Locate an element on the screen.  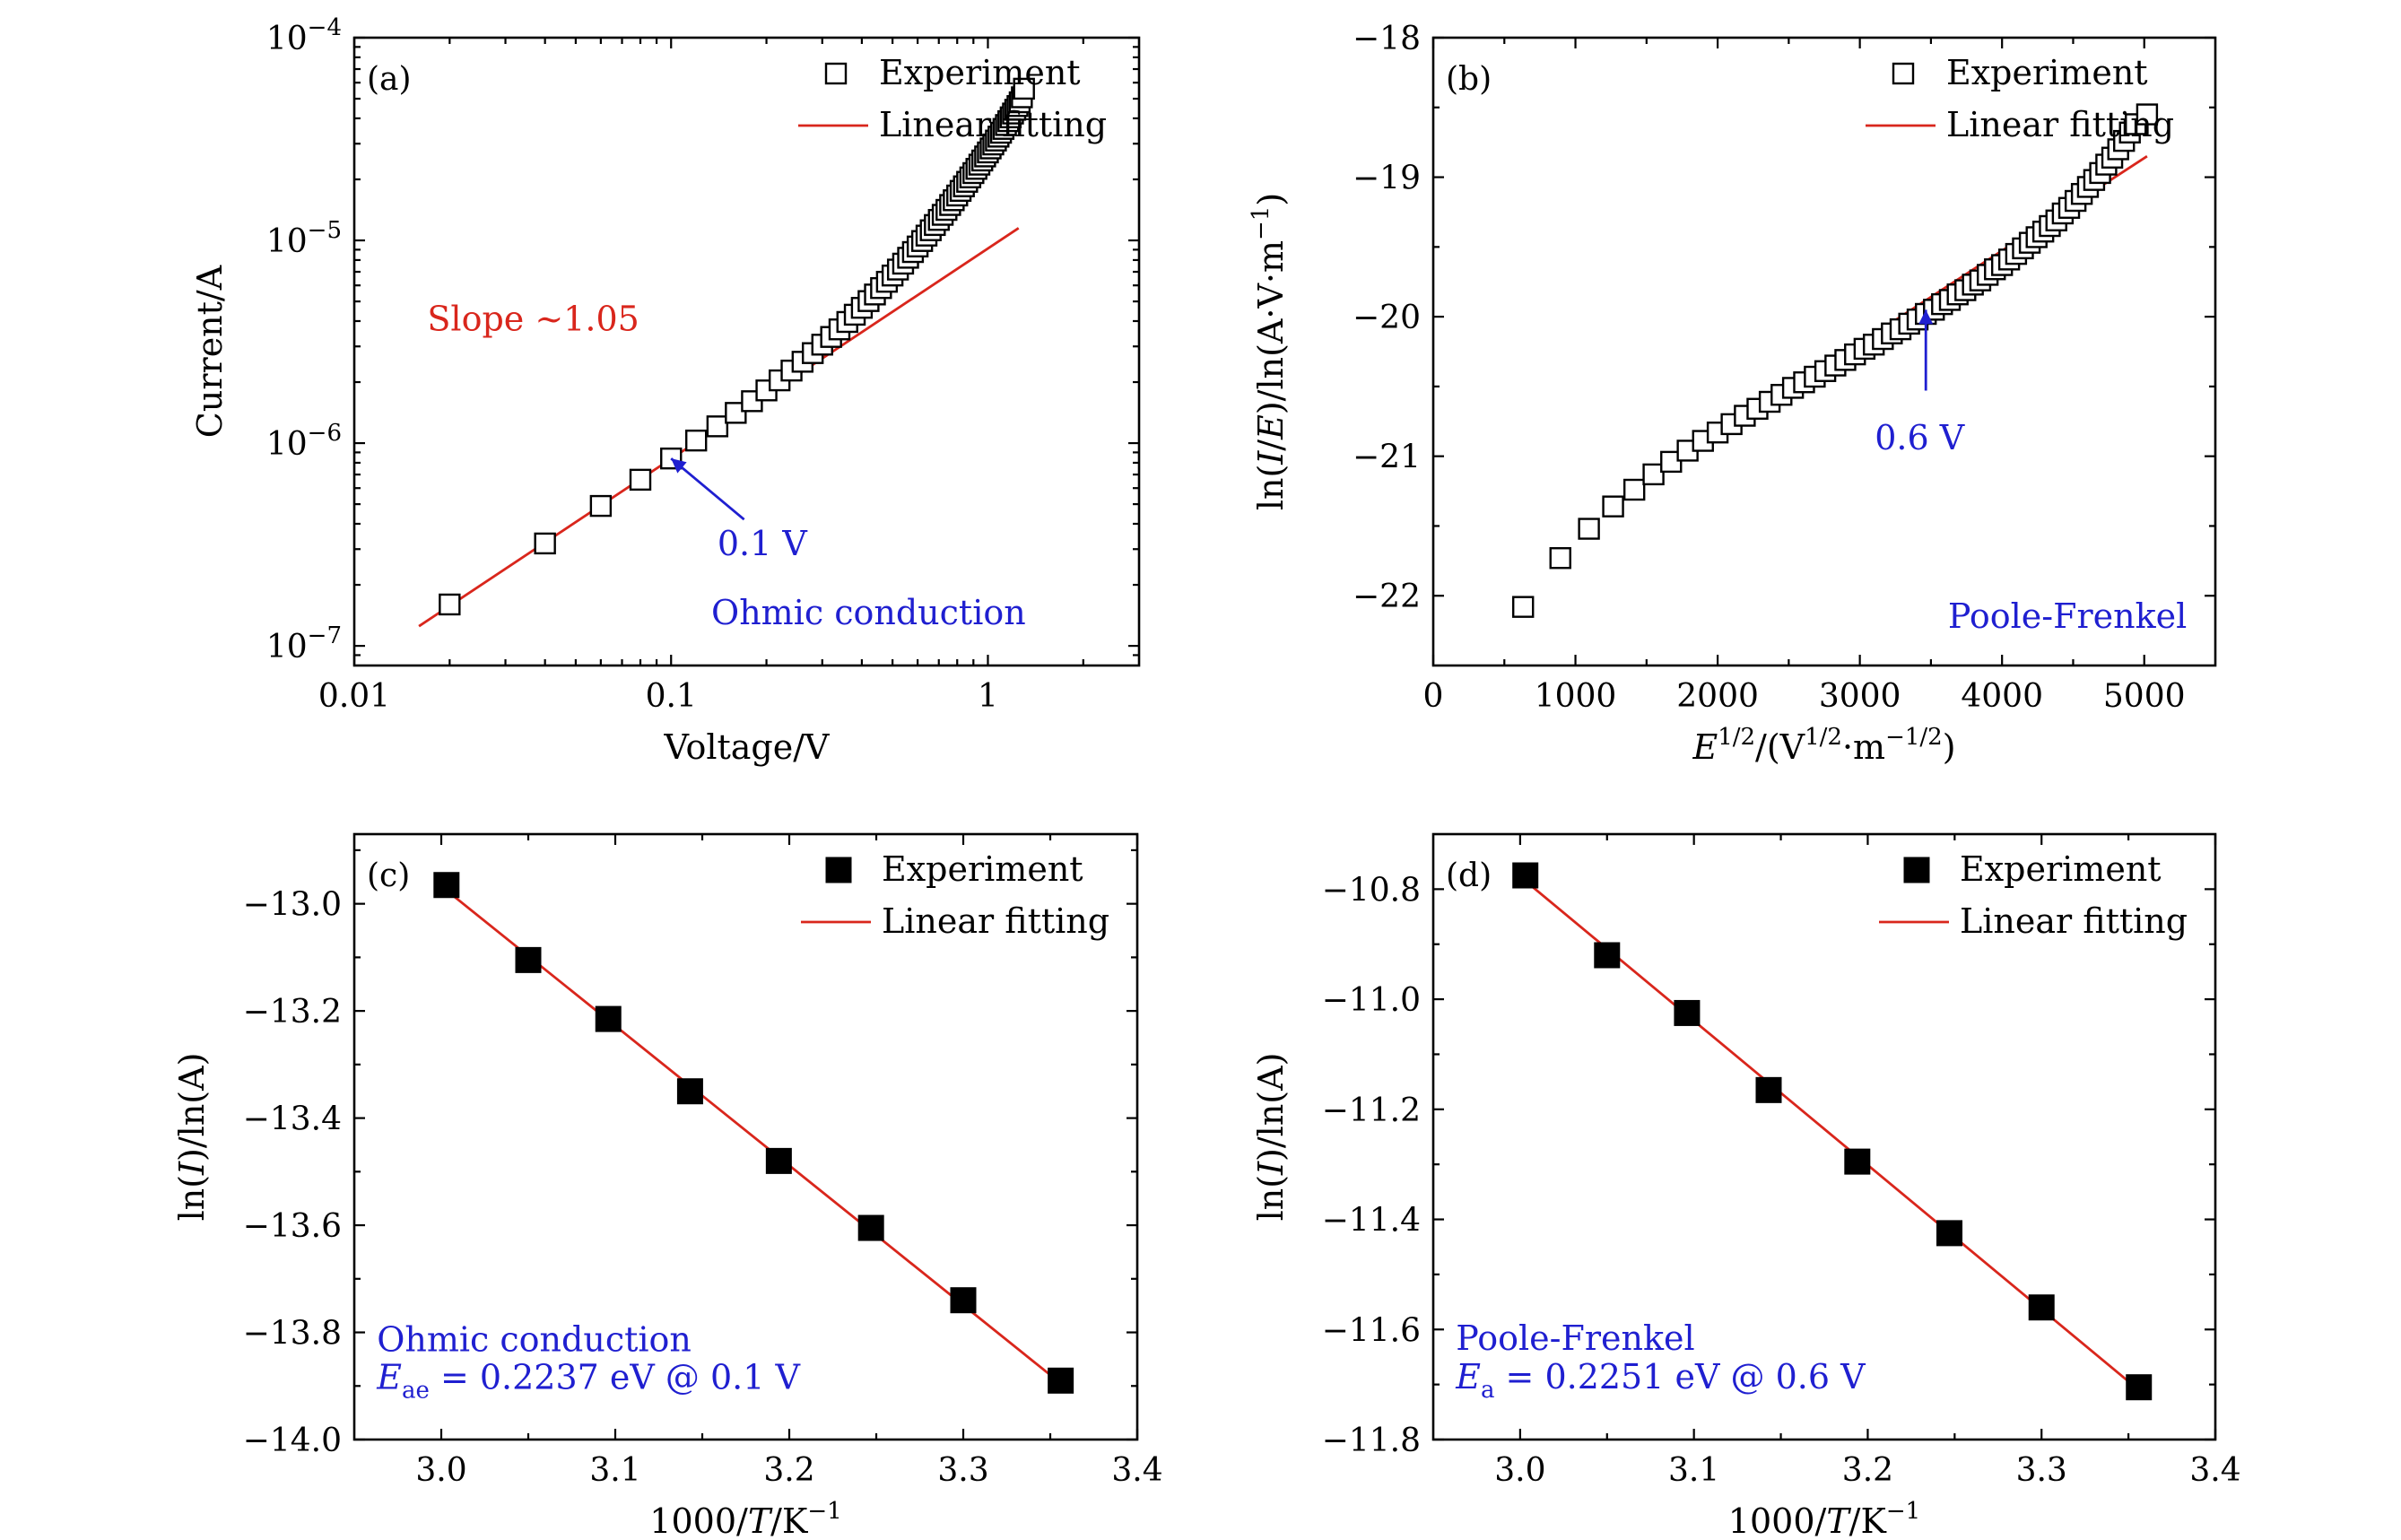
panel-label: (c) is located at coordinates (389, 875).